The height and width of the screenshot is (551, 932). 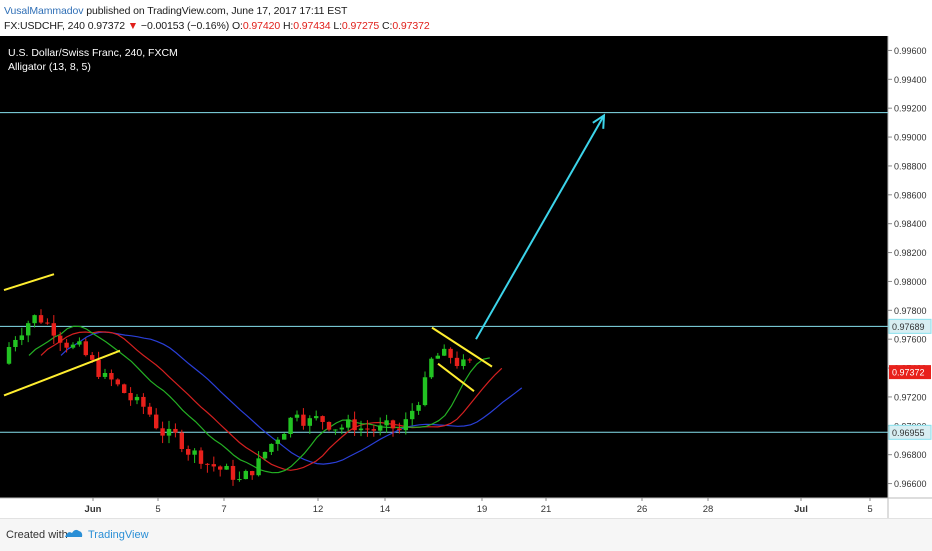 I want to click on author-link: VusalMammadov, so click(x=44, y=11).